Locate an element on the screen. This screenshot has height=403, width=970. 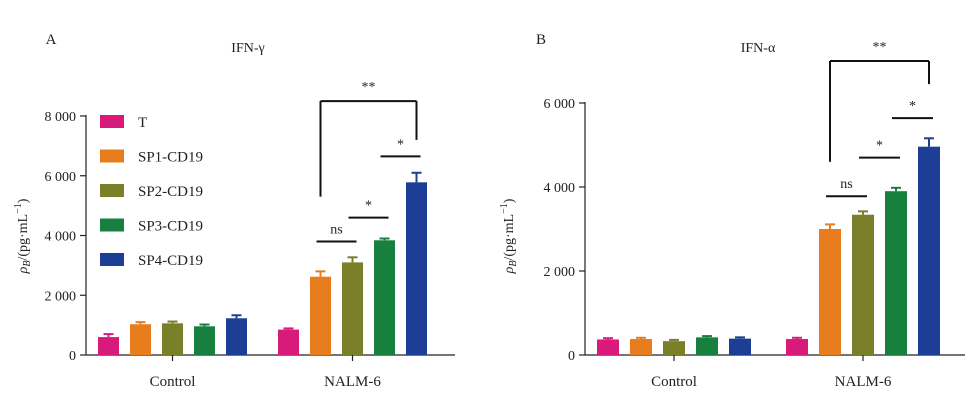
legend-label: SP2-CD19 is located at coordinates (170, 192).